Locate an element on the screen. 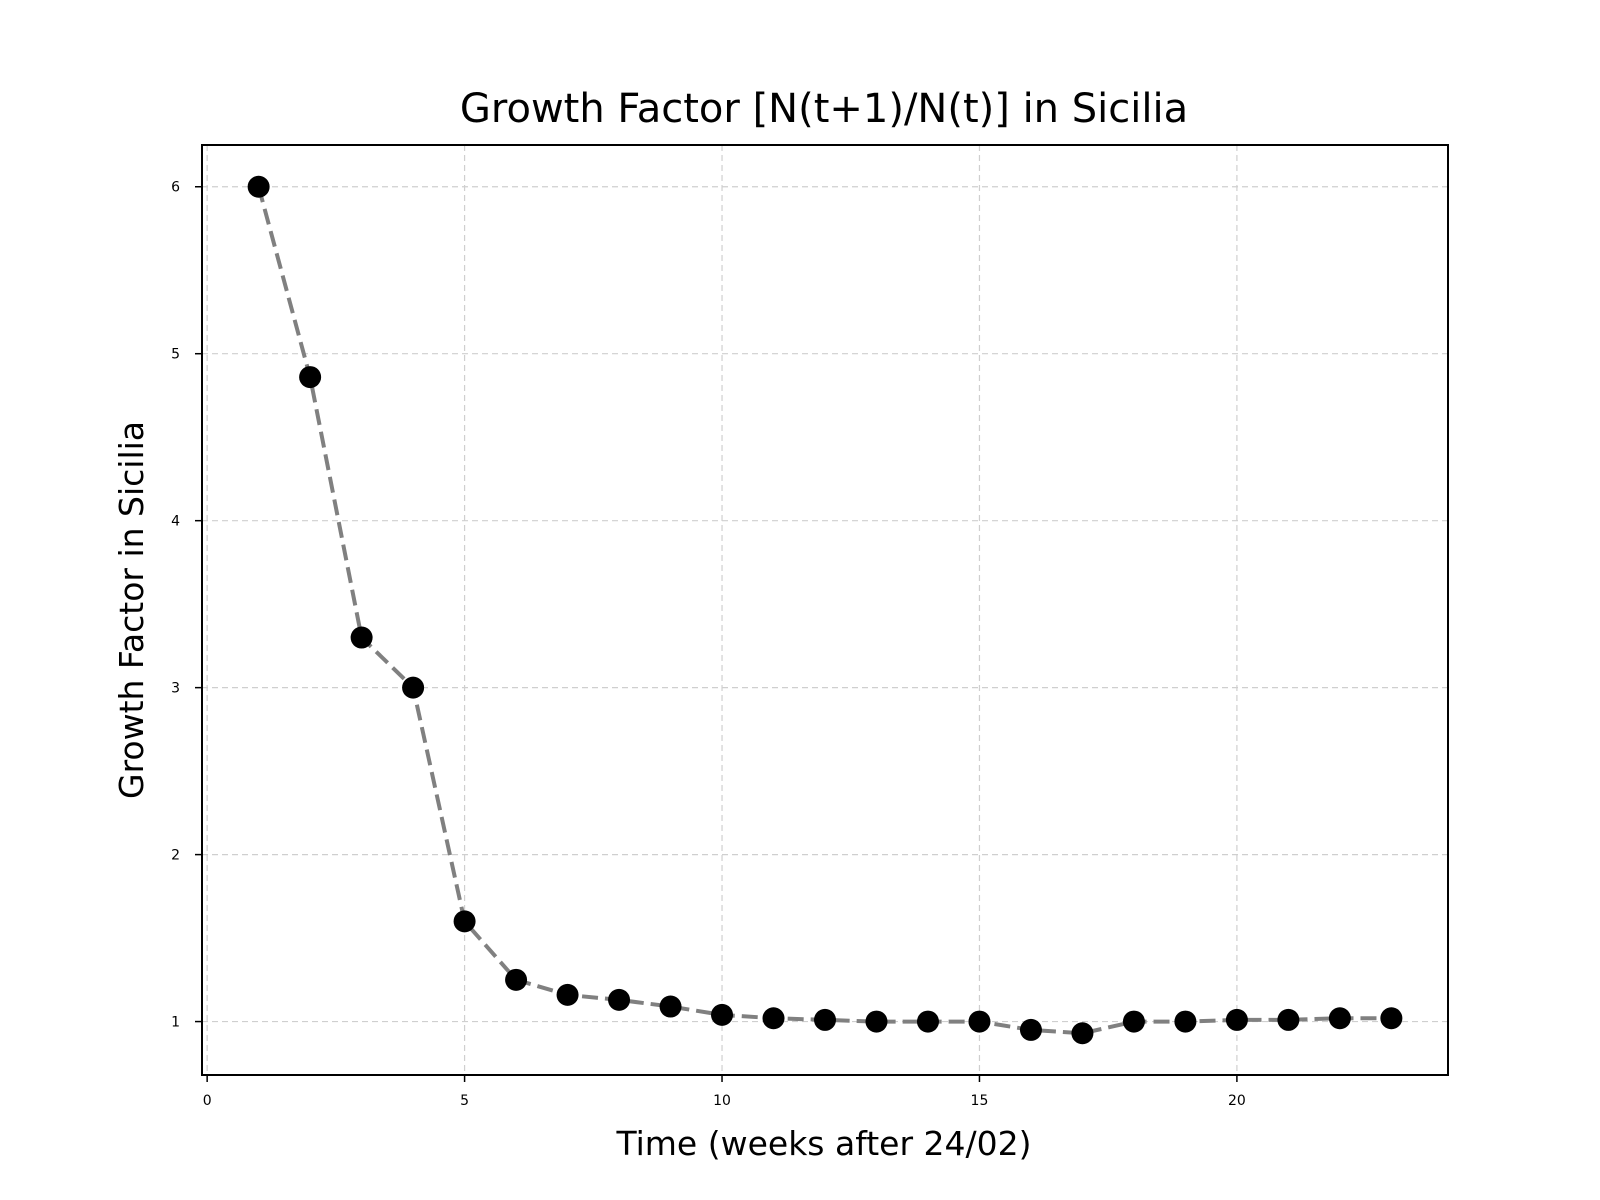 The width and height of the screenshot is (1600, 1200). x-tick-label-20: 20 is located at coordinates (1237, 1101).